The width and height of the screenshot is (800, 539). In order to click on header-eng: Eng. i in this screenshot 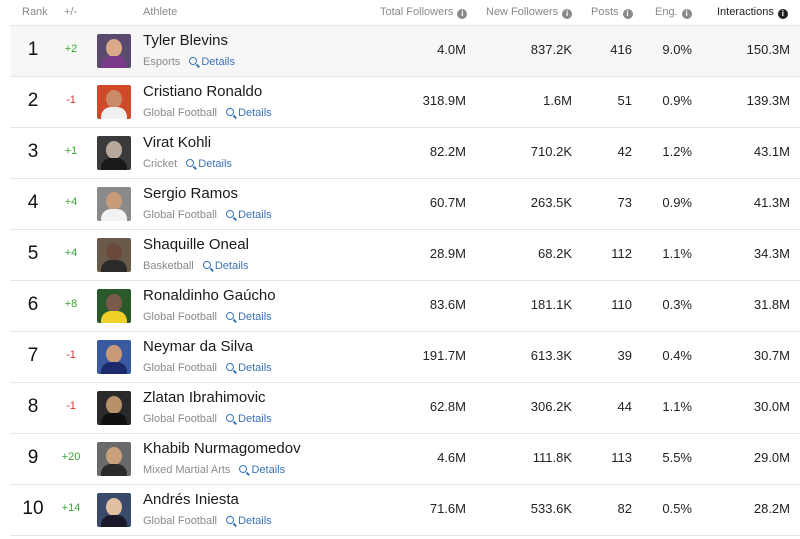, I will do `click(673, 12)`.